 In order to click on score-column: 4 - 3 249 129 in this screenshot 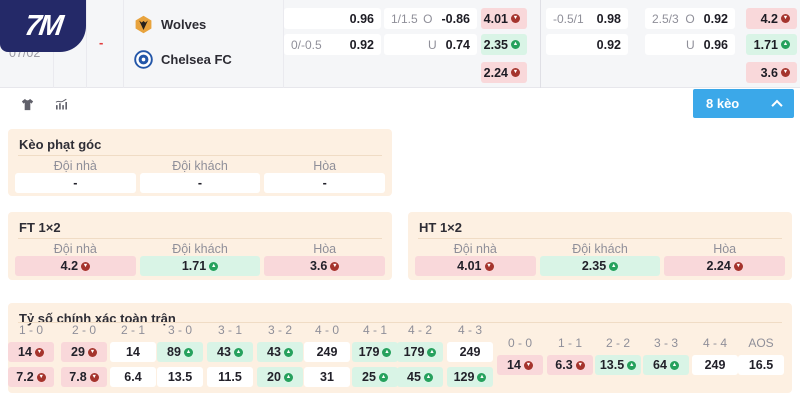, I will do `click(470, 355)`.